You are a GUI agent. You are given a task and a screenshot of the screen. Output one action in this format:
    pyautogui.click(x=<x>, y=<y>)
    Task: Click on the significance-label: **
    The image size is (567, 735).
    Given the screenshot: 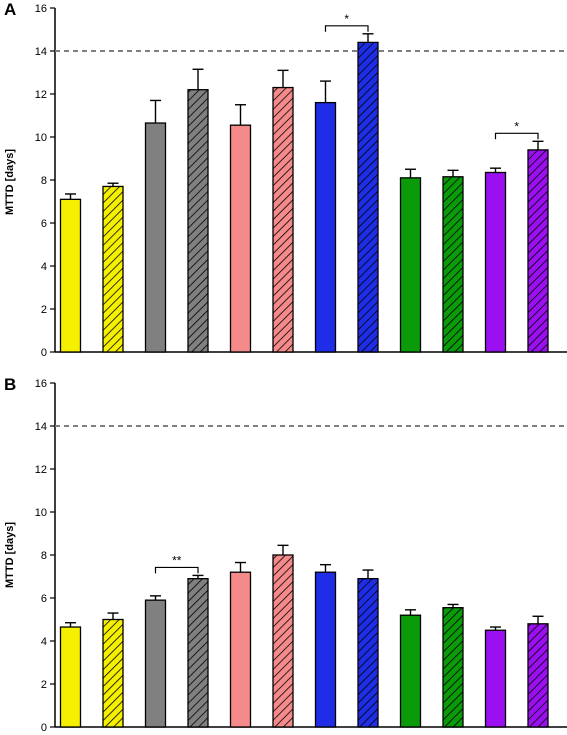 What is the action you would take?
    pyautogui.click(x=177, y=560)
    